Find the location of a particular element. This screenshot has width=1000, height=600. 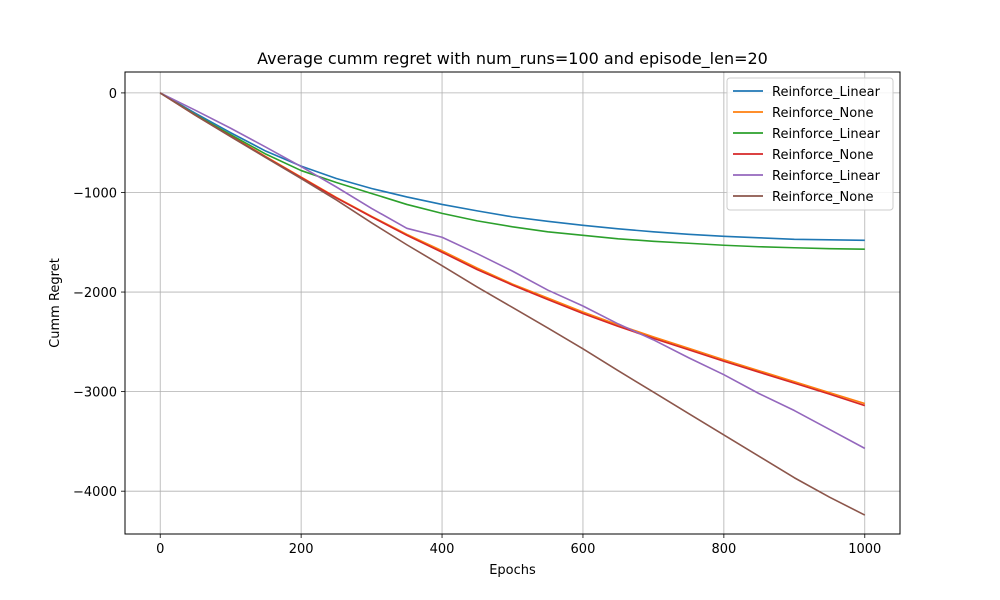

x-tick-label: 200 is located at coordinates (301, 549).